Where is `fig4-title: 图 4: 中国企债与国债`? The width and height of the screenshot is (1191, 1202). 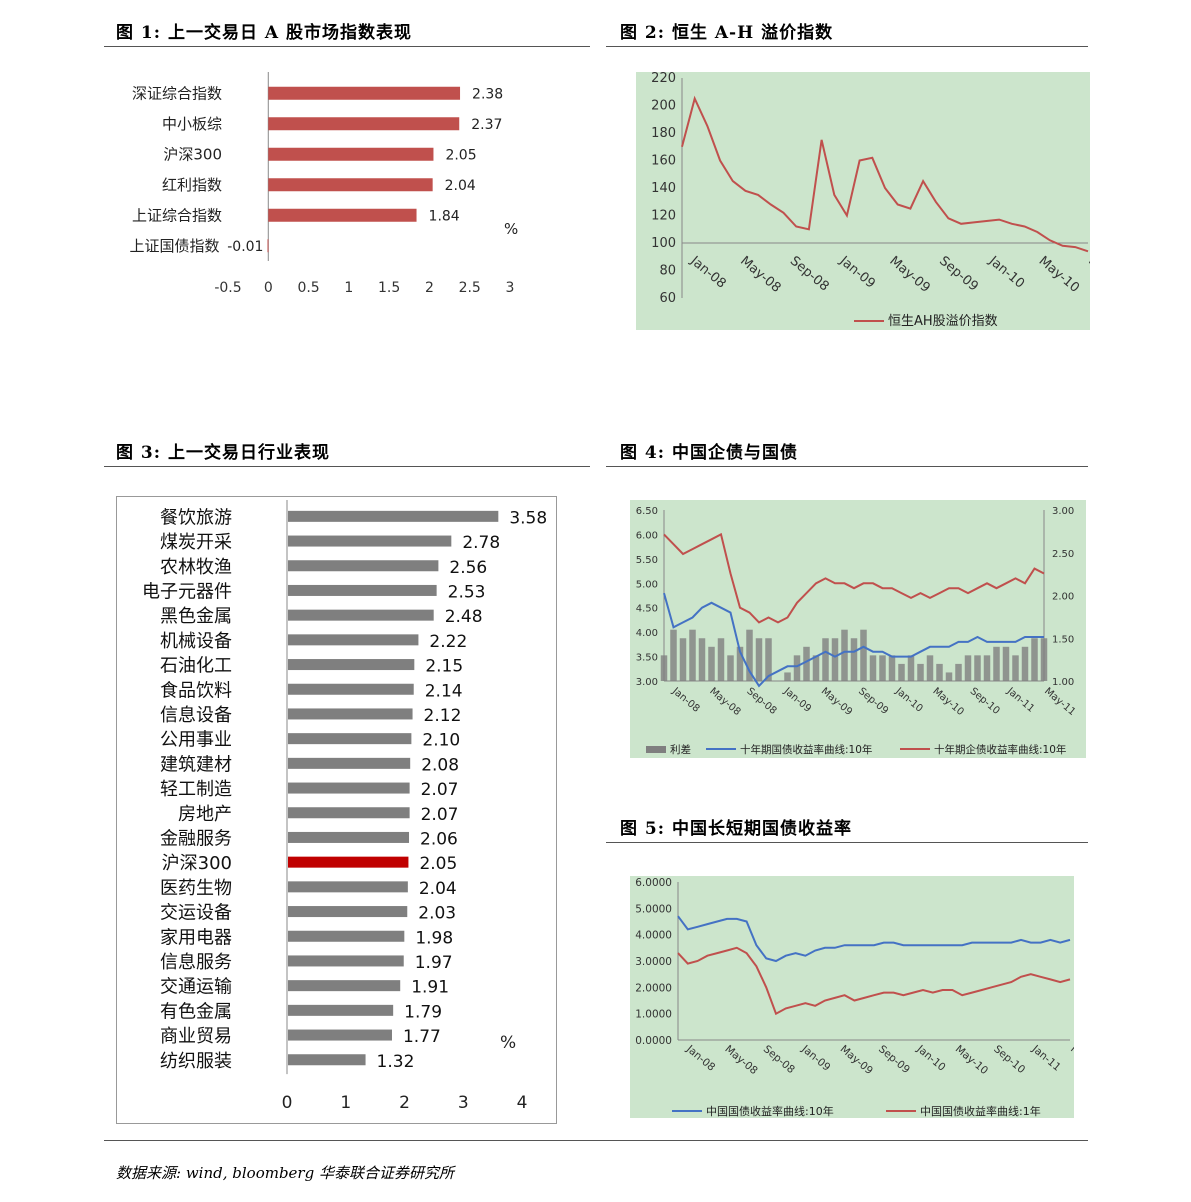
fig4-title: 图 4: 中国企债与国债 is located at coordinates (709, 453).